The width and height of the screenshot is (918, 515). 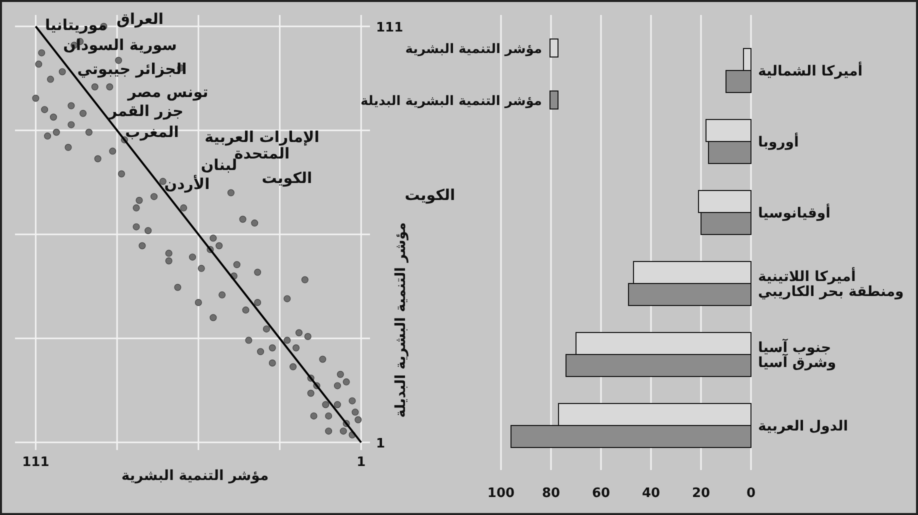 What do you see at coordinates (831, 283) in the screenshot?
I see `y-tick-label: أميركا اللاتينية ومنطقة بحر الكاريبي` at bounding box center [831, 283].